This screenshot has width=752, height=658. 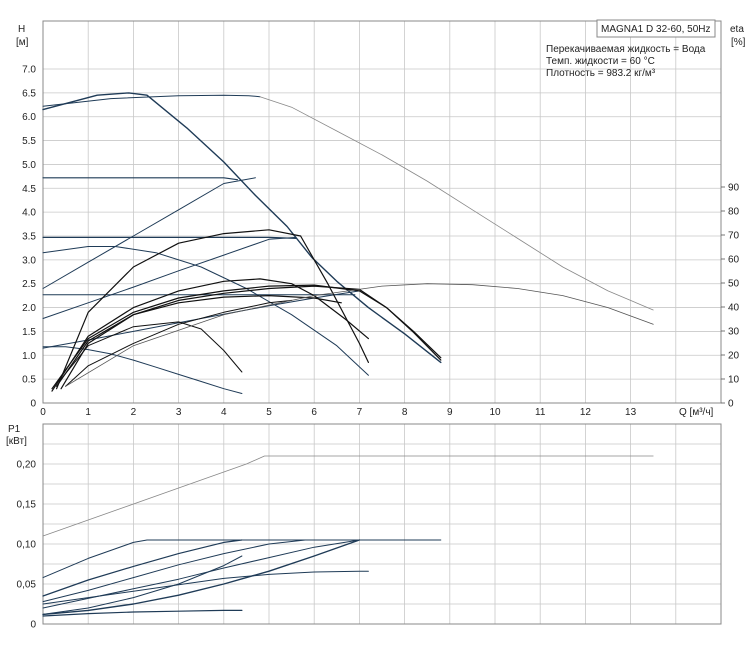 What do you see at coordinates (734, 284) in the screenshot?
I see `y2-tick-label: 50` at bounding box center [734, 284].